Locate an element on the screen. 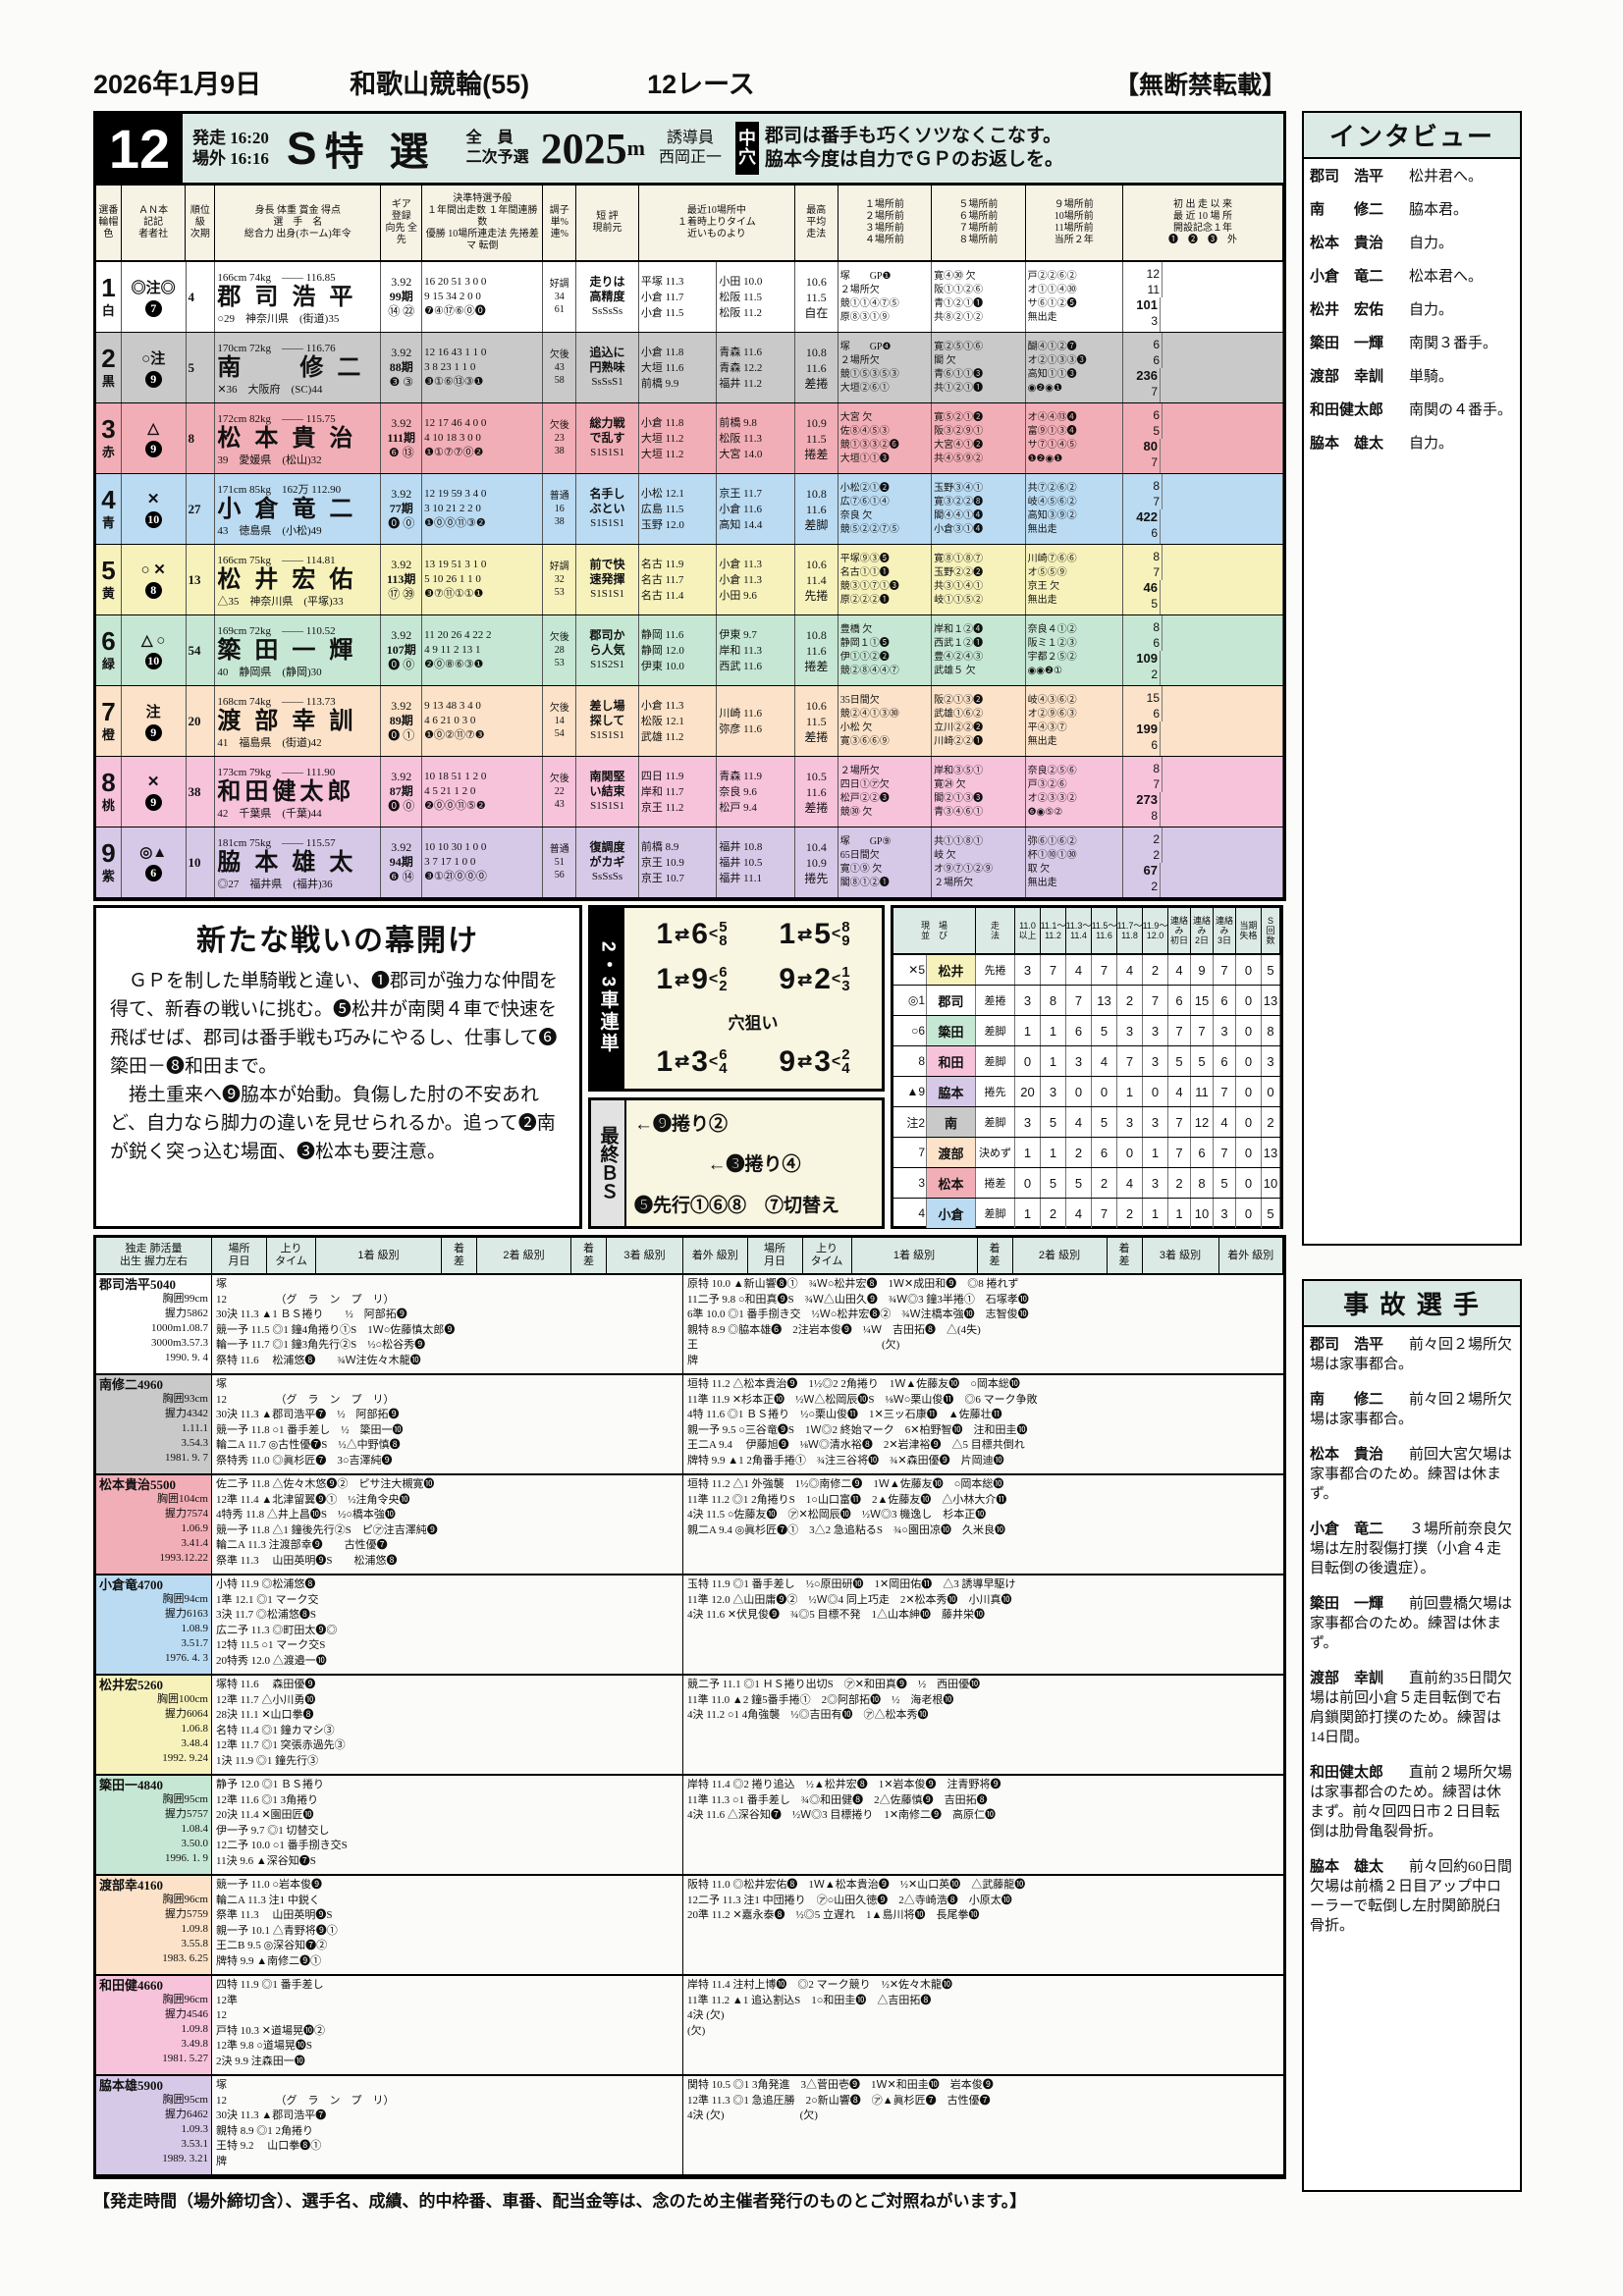 Image resolution: width=1623 pixels, height=2296 pixels. result-race-line: 牌 is located at coordinates (692, 1360).